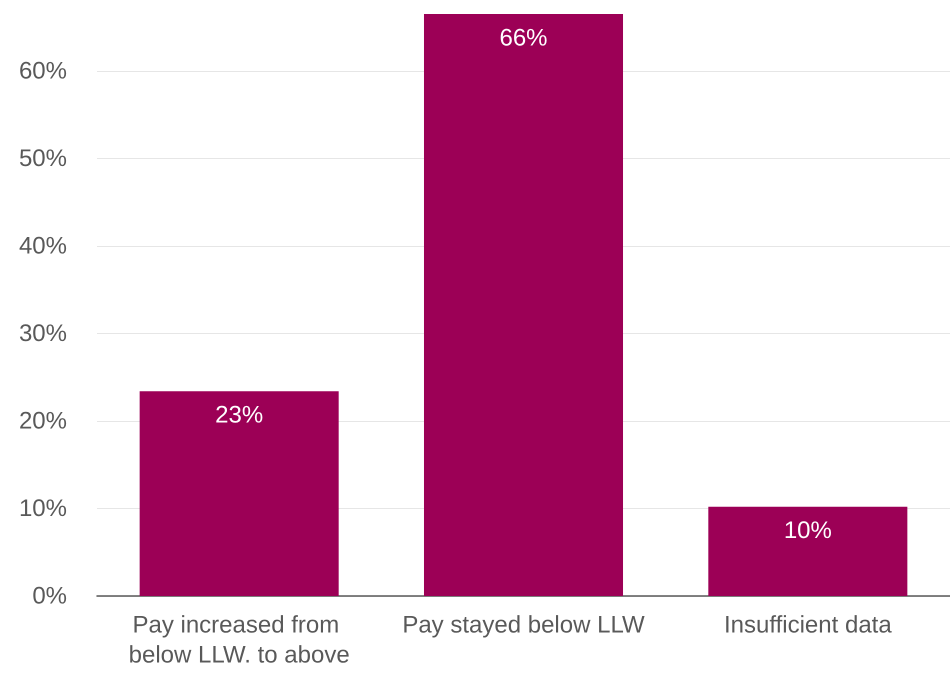 This screenshot has width=950, height=692. Describe the element at coordinates (49, 596) in the screenshot. I see `y-tick-label: 0%` at that location.